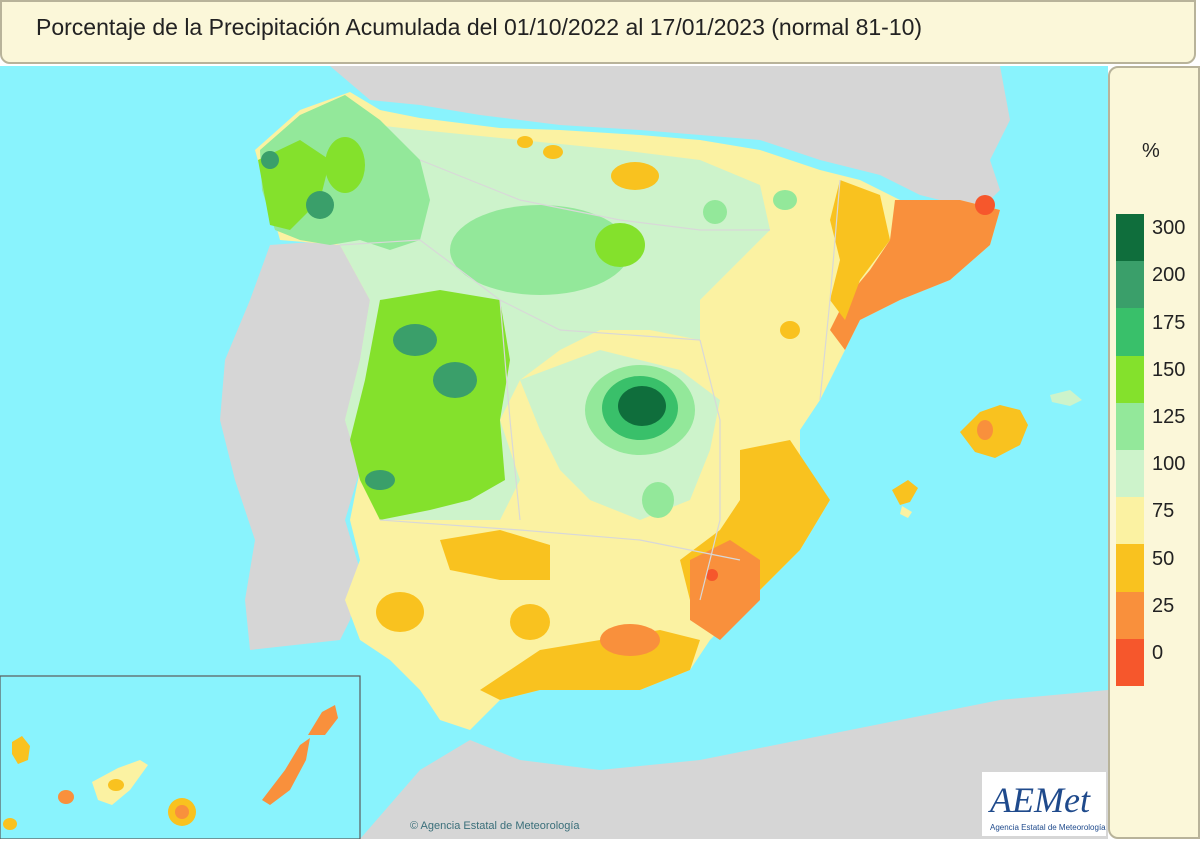 This screenshot has width=1200, height=841. What do you see at coordinates (1169, 228) in the screenshot?
I see `legend-label-300: 300` at bounding box center [1169, 228].